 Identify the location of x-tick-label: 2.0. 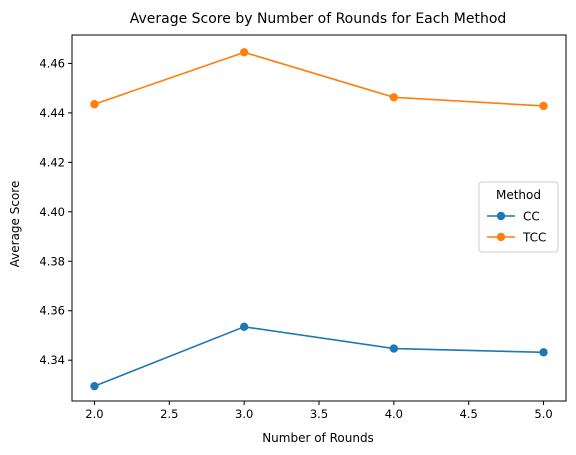
(94, 414).